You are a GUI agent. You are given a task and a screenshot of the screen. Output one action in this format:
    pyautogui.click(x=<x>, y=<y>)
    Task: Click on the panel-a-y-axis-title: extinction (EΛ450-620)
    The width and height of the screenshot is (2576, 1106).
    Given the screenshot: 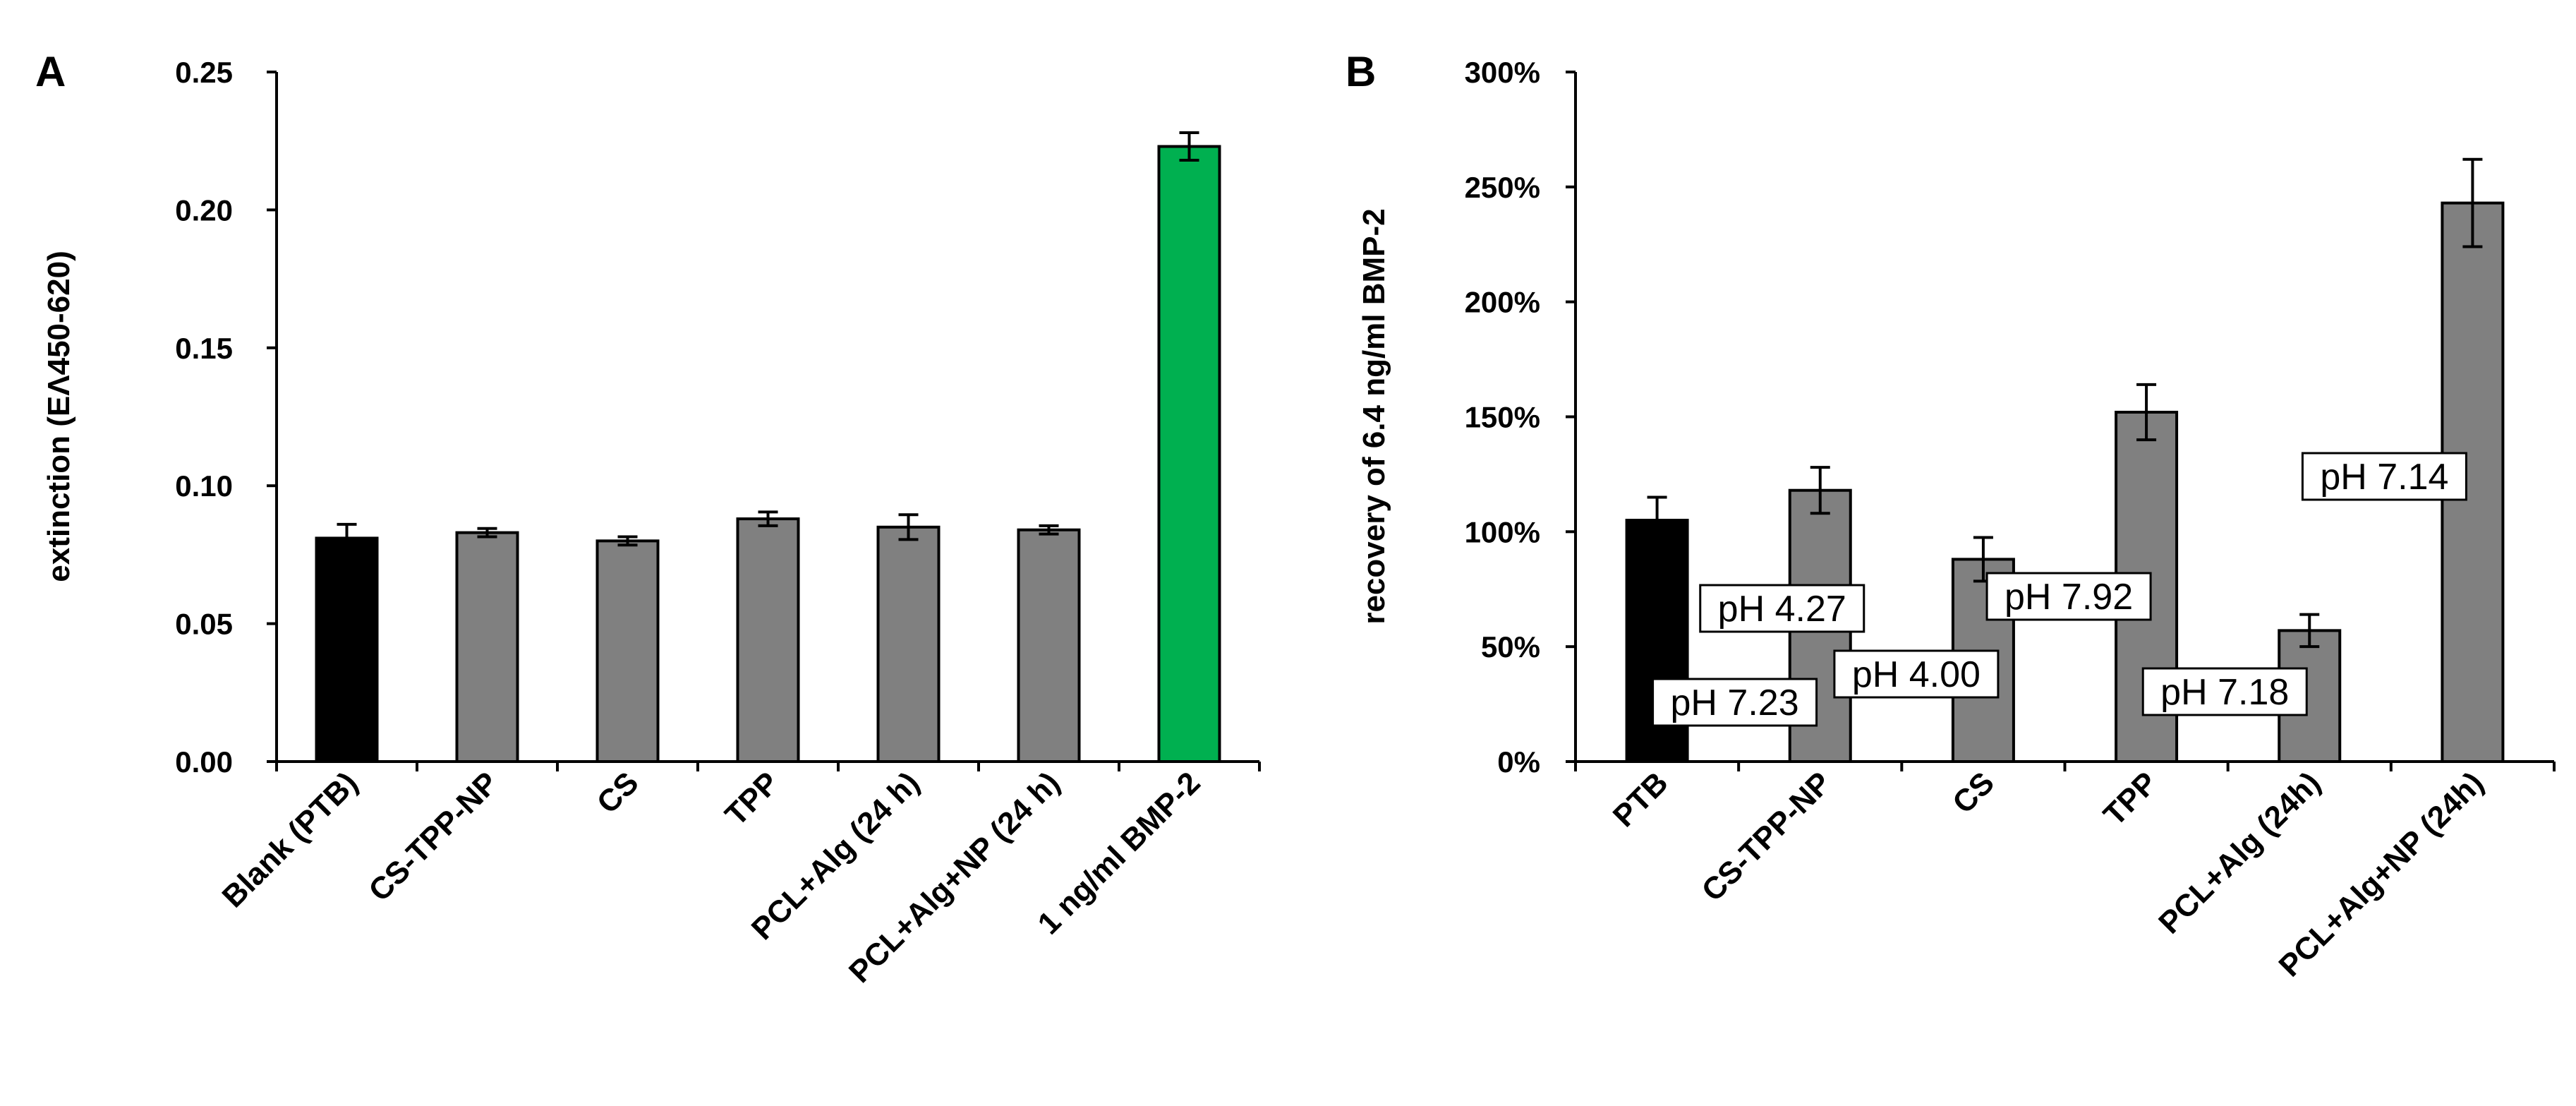 What is the action you would take?
    pyautogui.click(x=59, y=416)
    